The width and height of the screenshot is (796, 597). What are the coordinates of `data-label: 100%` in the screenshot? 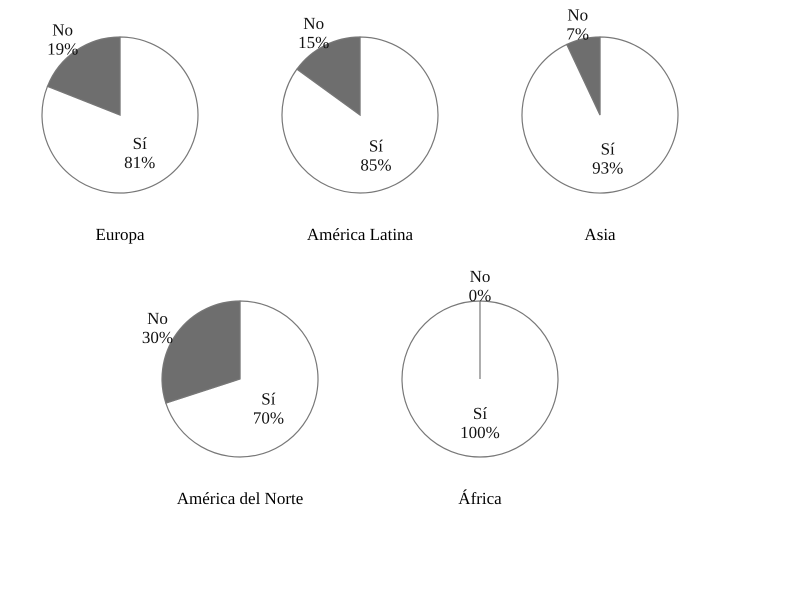 It's located at (480, 432).